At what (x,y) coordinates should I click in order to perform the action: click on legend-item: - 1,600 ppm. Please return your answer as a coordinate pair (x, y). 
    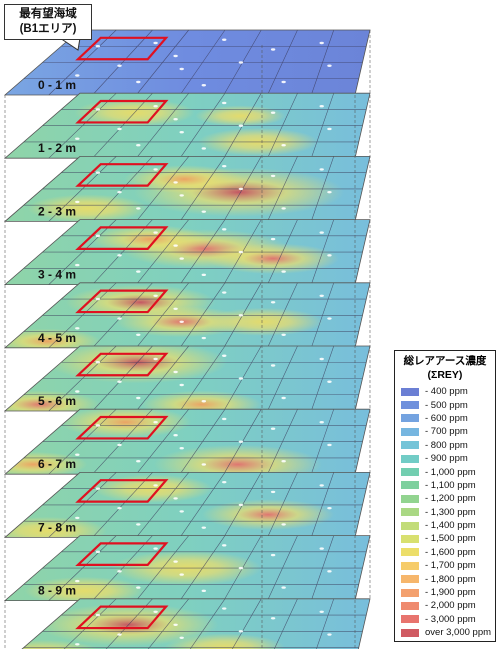
    Looking at the image, I should click on (448, 552).